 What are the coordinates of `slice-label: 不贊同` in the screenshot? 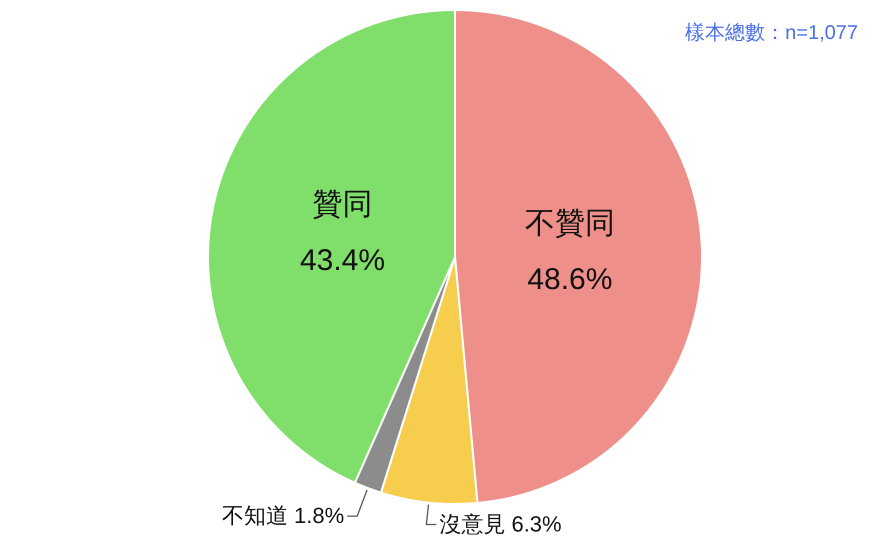 It's located at (569, 223).